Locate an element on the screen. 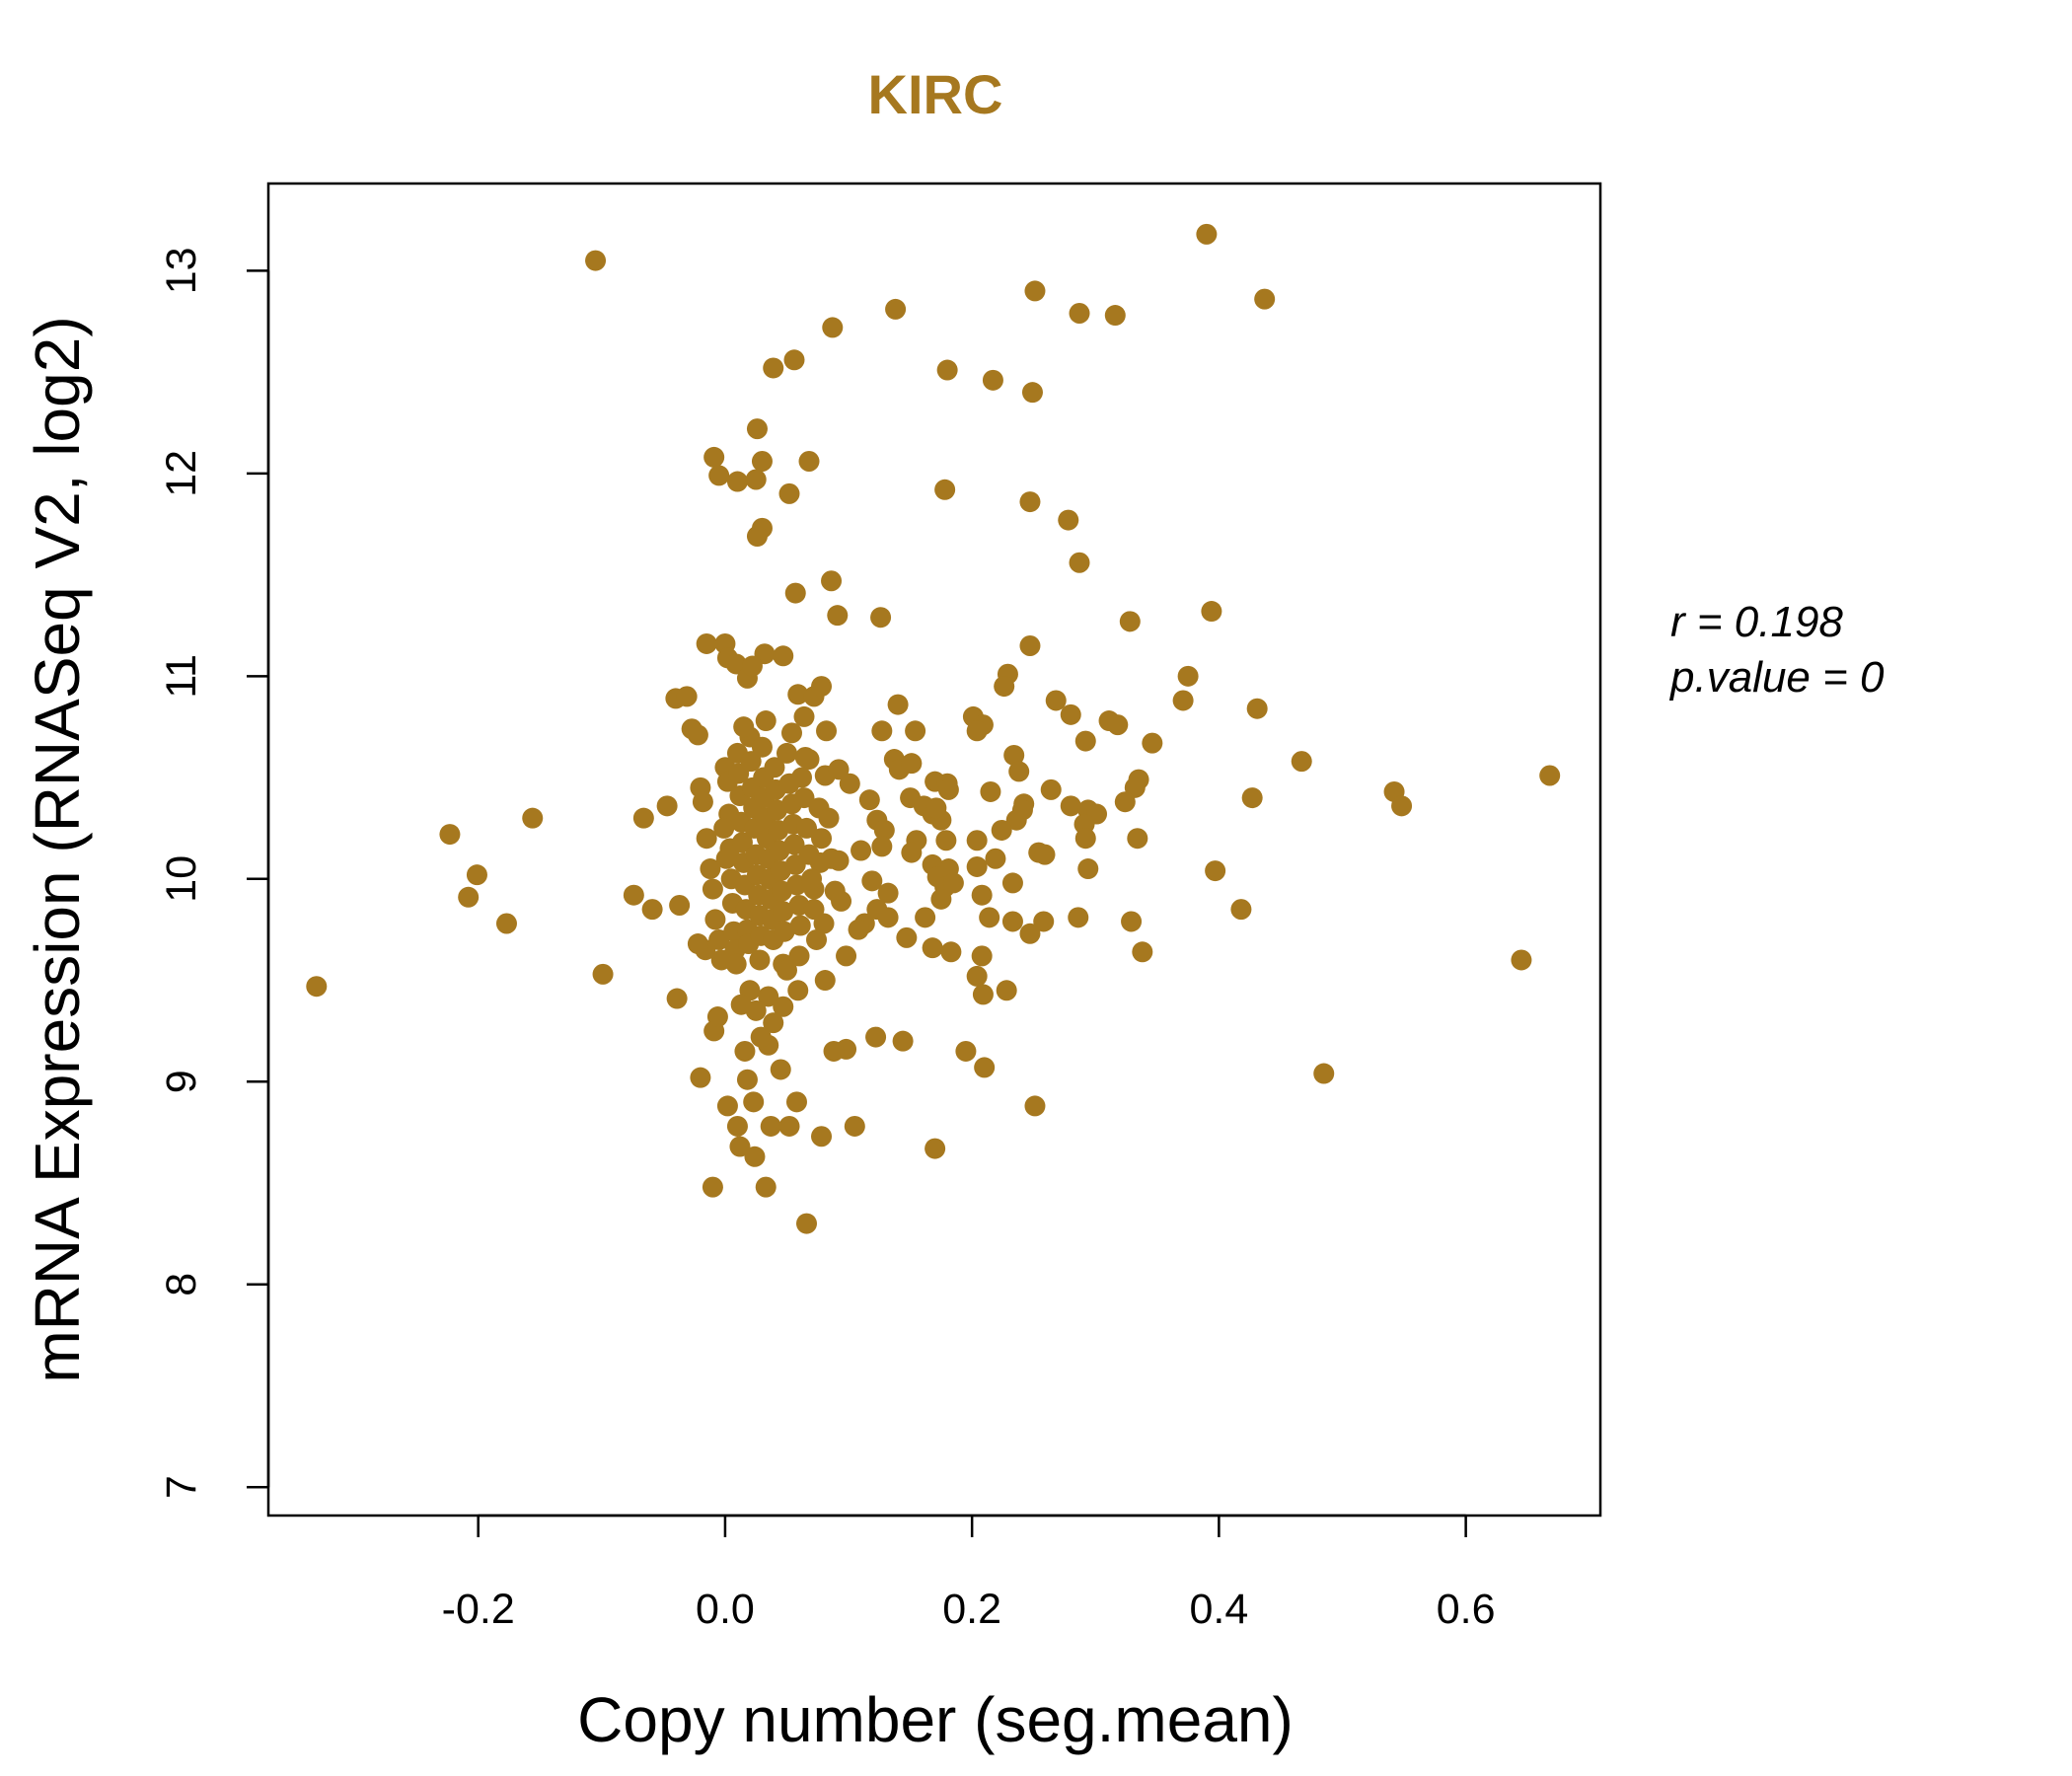  y-axis-title: mRNA Expression (RNASeq V2, log2) is located at coordinates (58, 849).